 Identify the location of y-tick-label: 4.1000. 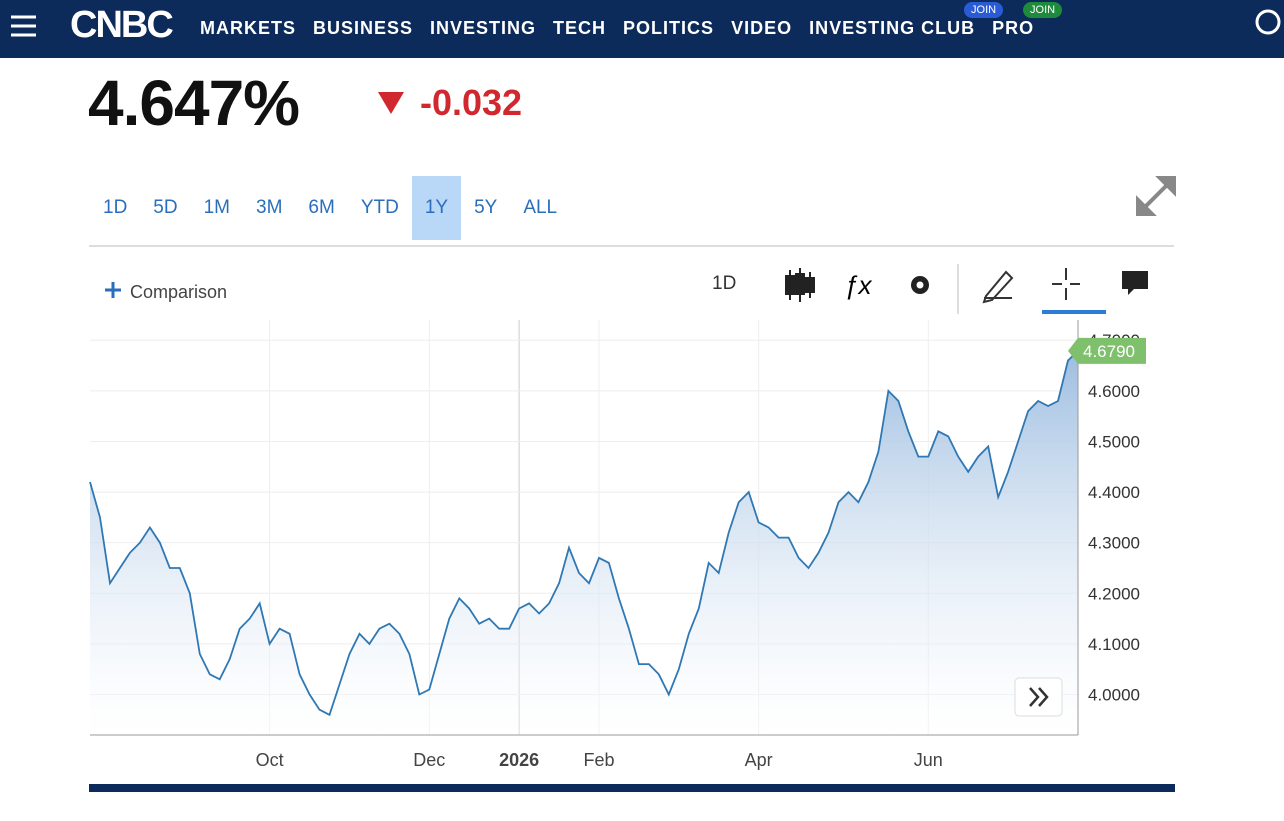
(1114, 644).